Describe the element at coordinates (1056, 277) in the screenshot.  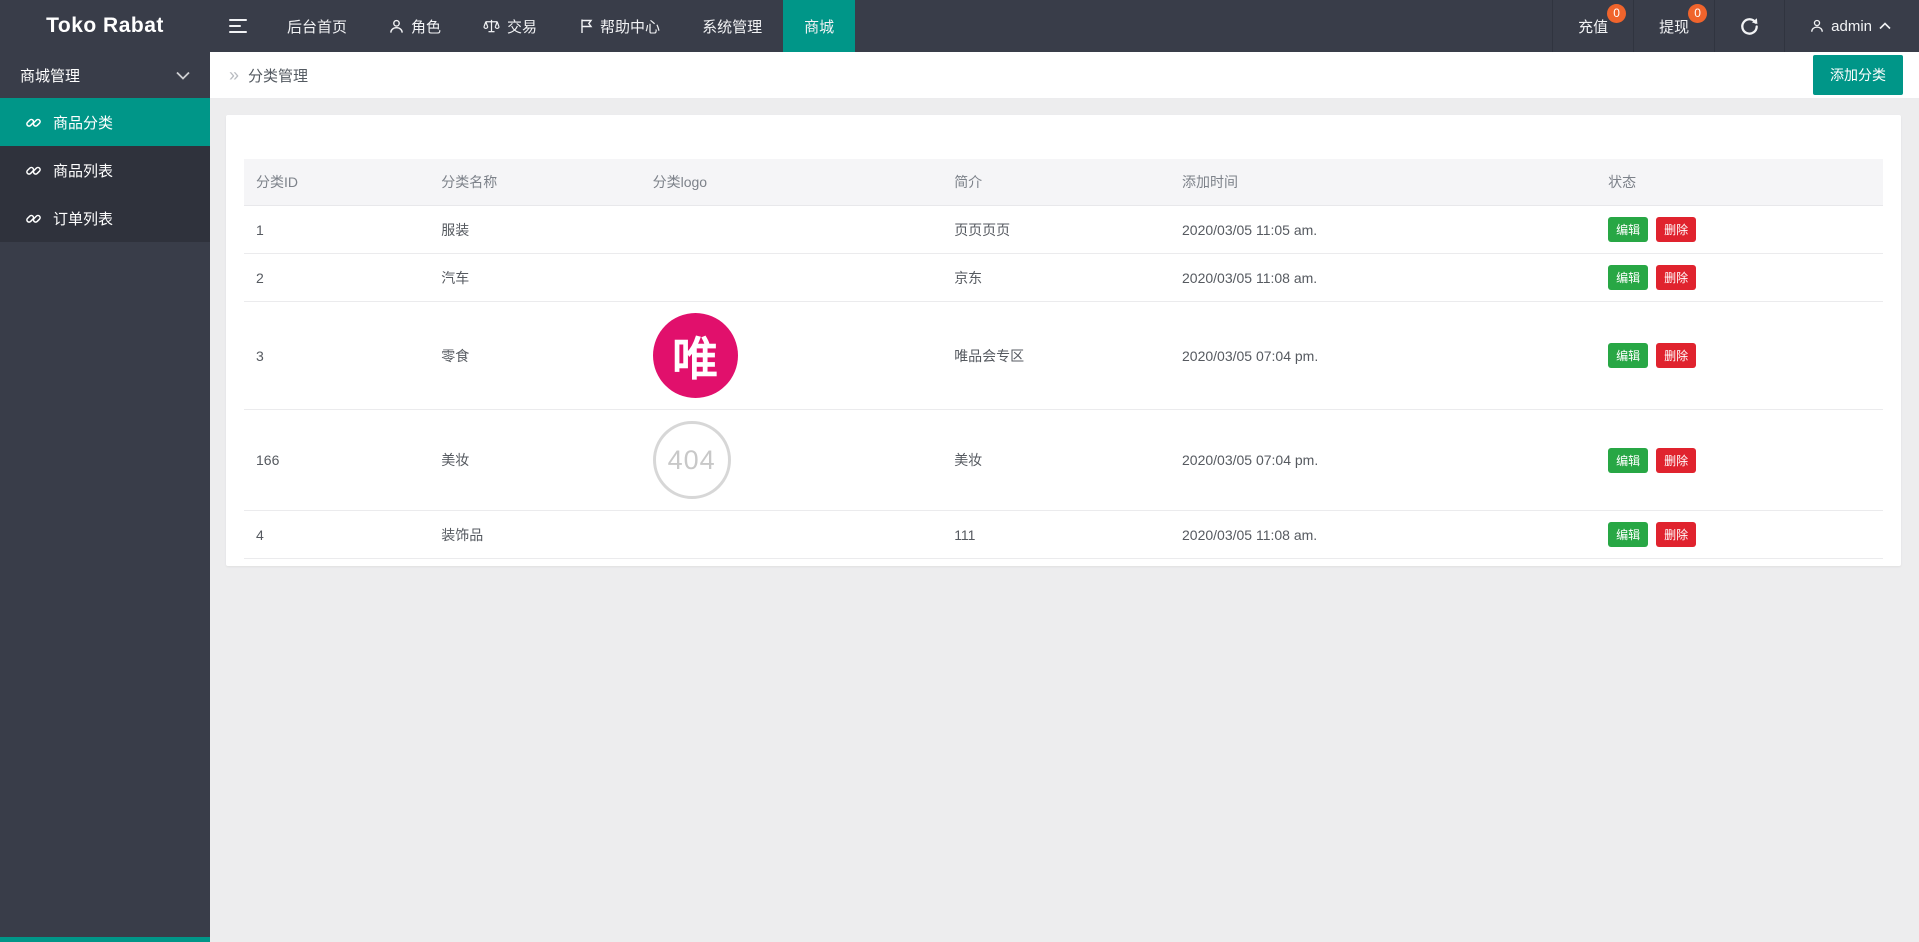
I see `cell-description: 京东` at that location.